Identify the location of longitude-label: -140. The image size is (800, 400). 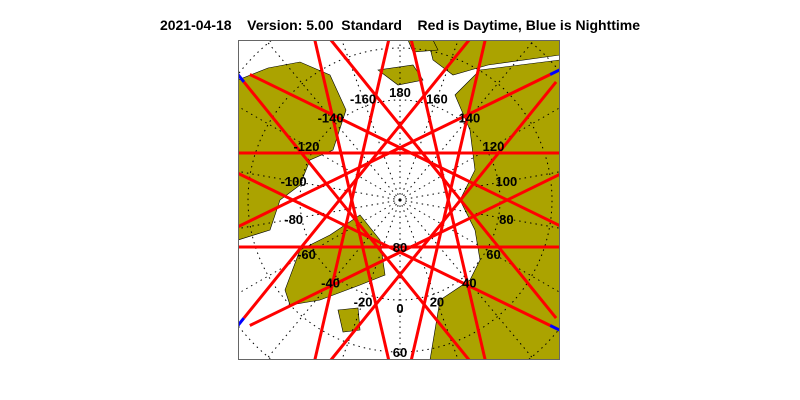
(331, 117).